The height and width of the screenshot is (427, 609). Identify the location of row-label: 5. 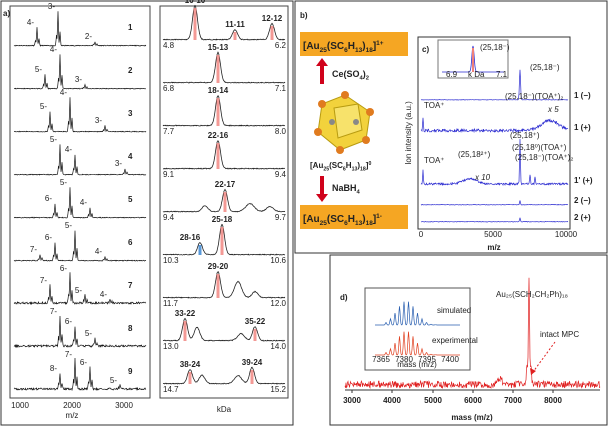
(130, 199).